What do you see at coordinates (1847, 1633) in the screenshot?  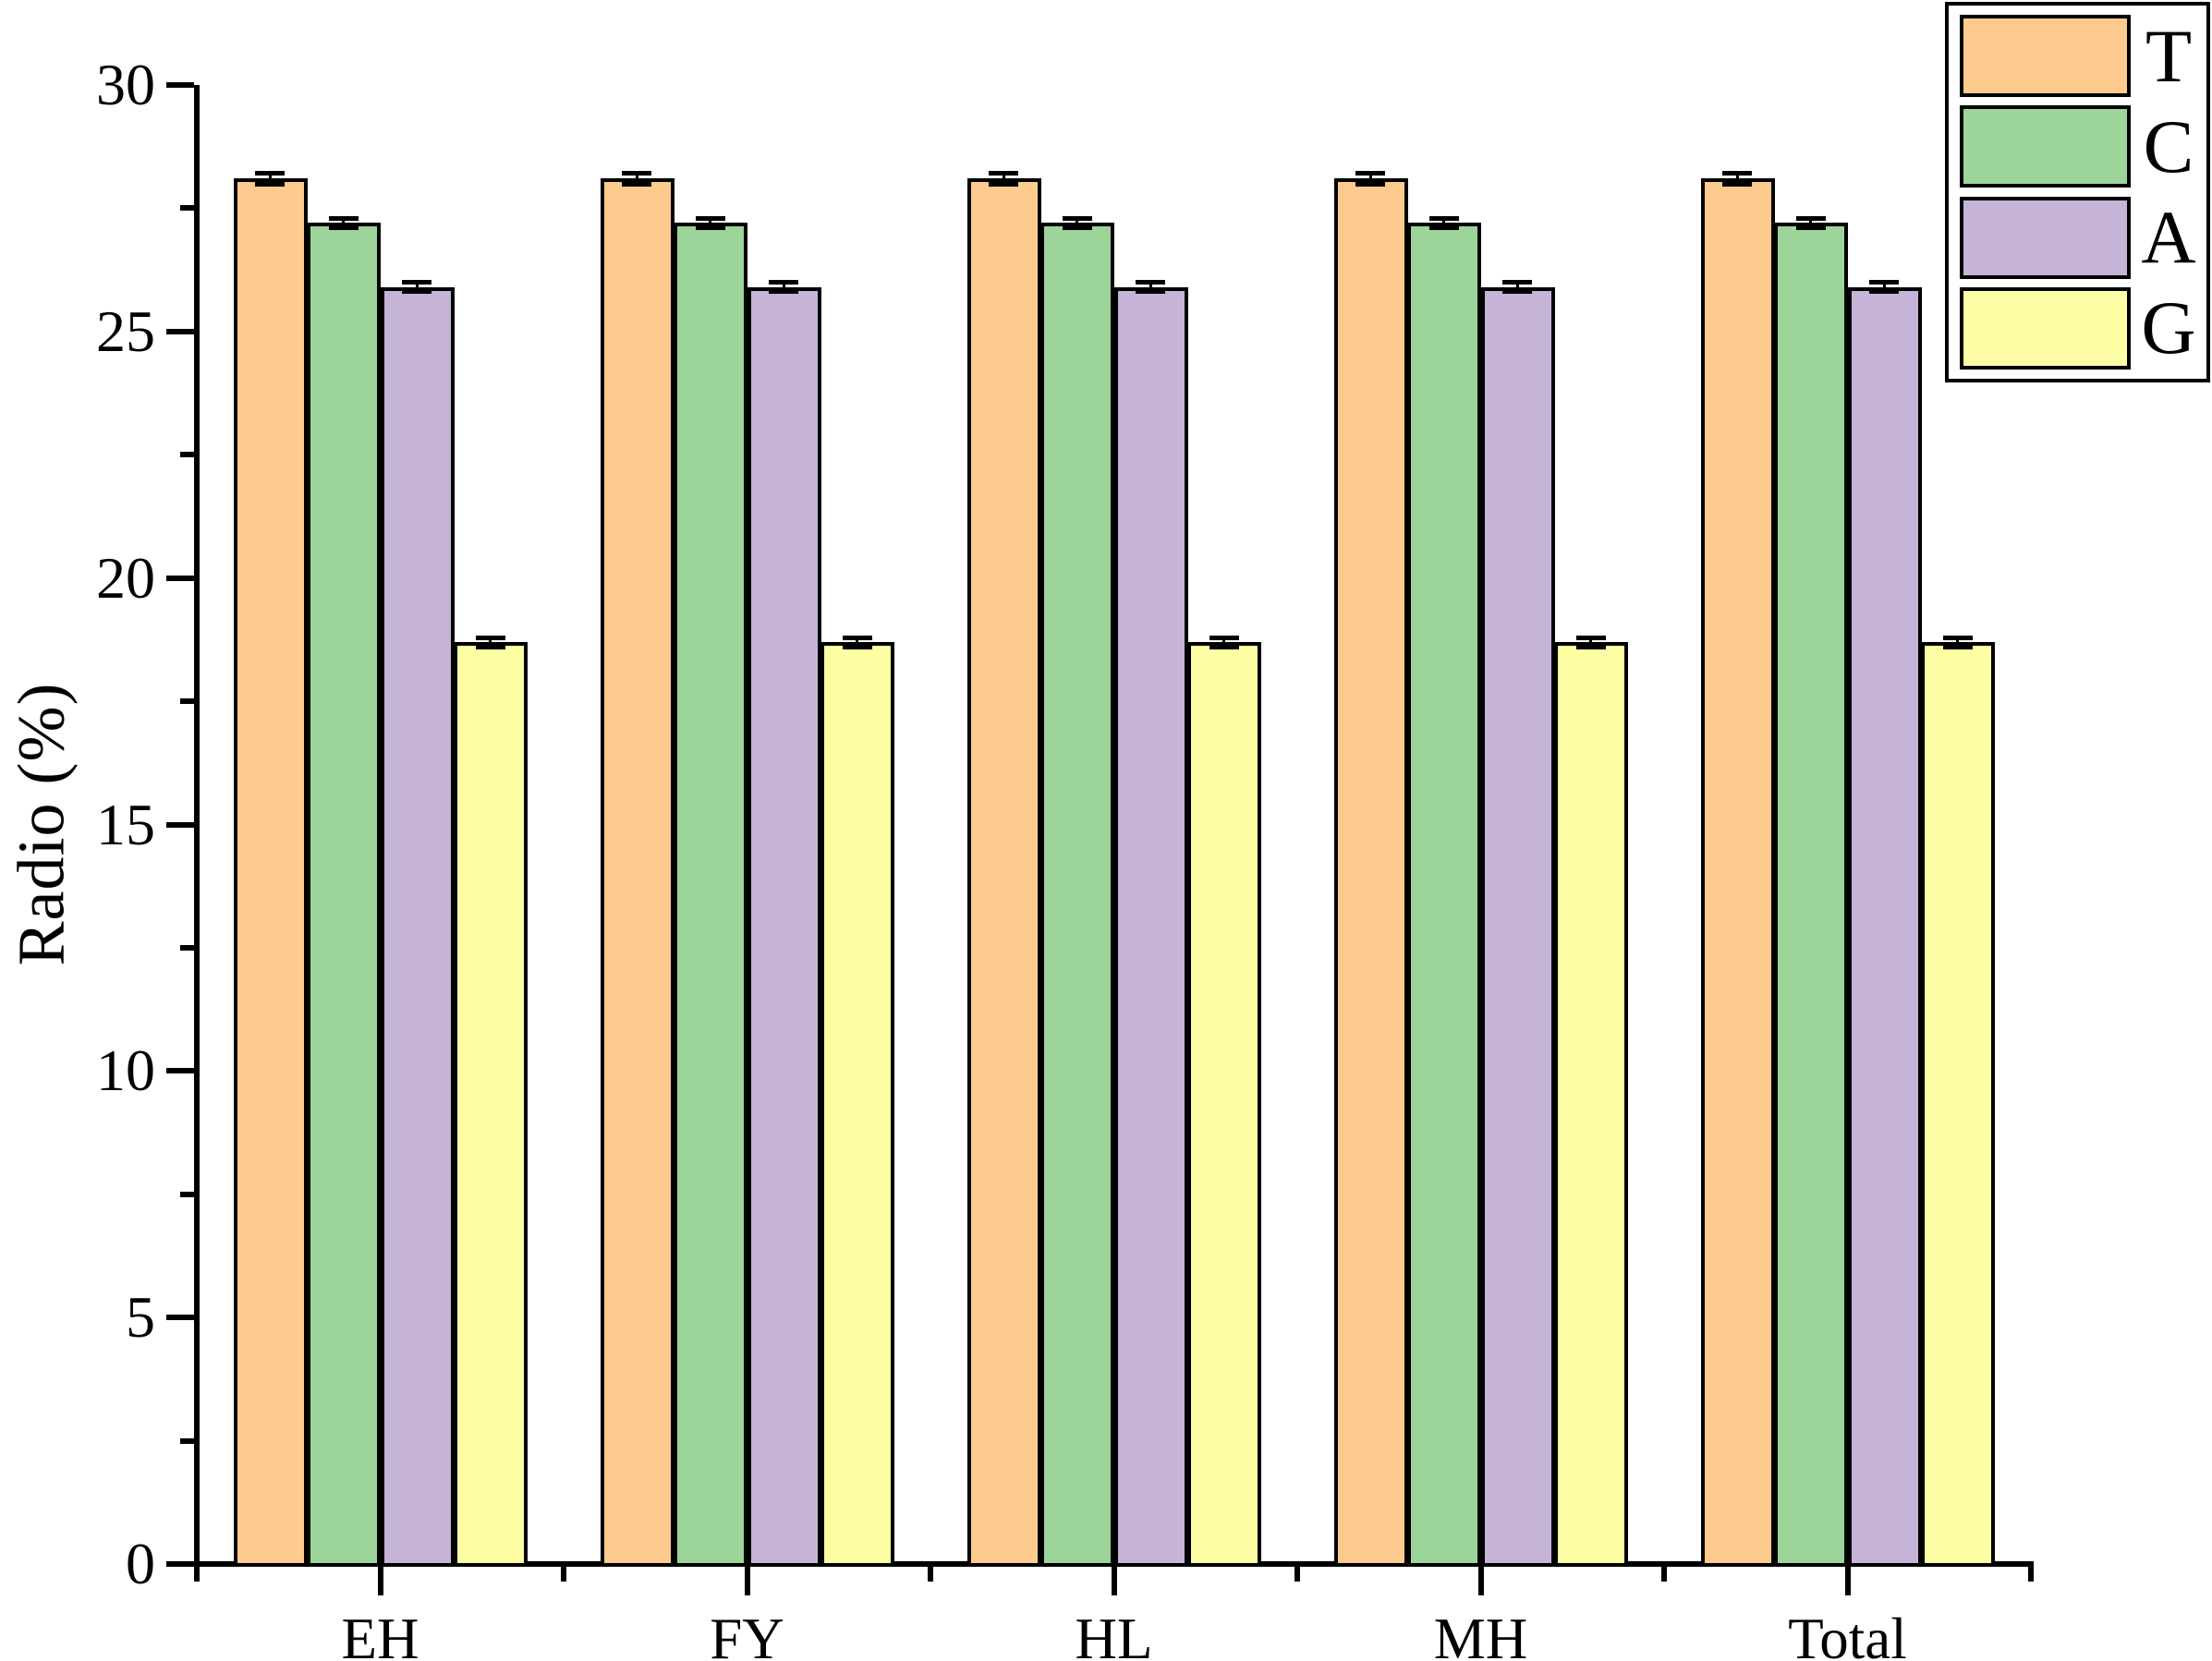 I see `x-tick-label: Total` at bounding box center [1847, 1633].